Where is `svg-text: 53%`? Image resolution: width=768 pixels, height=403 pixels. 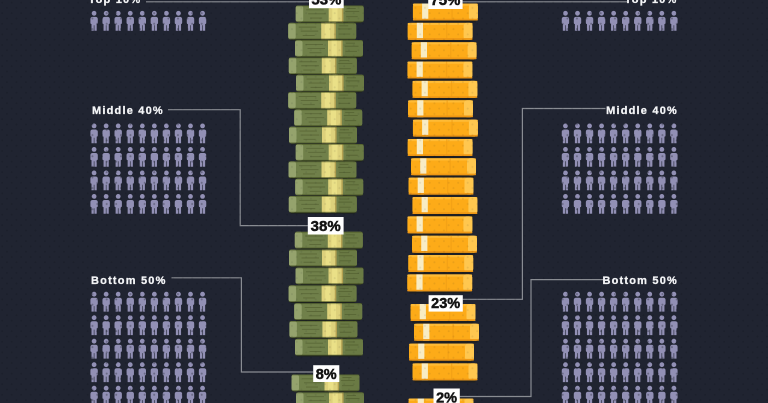
svg-text: 53% is located at coordinates (326, 4).